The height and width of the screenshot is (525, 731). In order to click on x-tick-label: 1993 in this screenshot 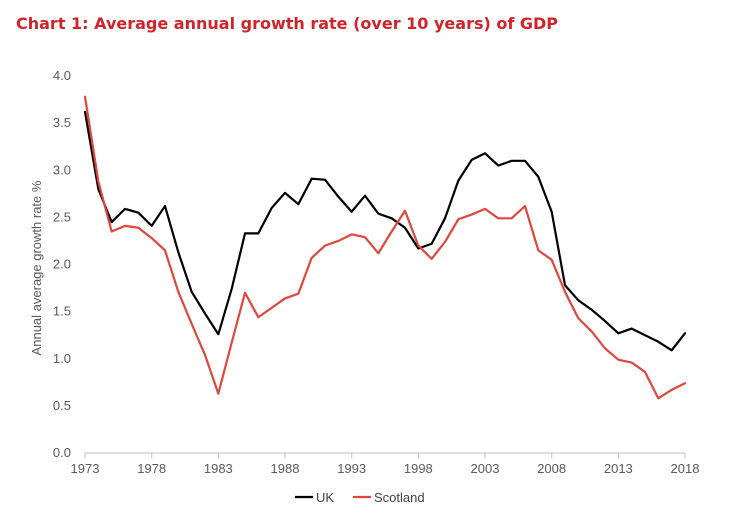, I will do `click(351, 468)`.